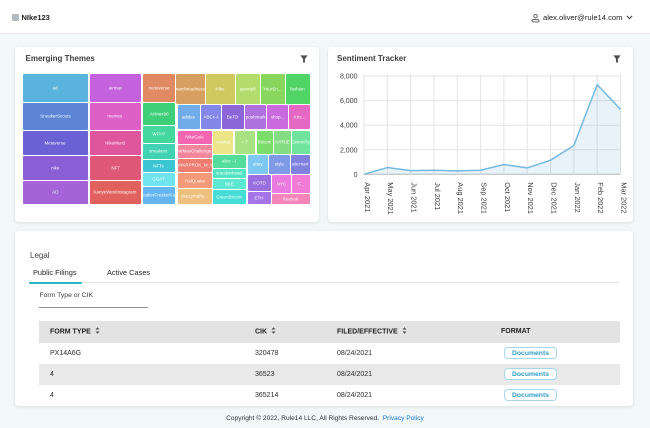  Describe the element at coordinates (349, 150) in the screenshot. I see `svg-text: 2,000` at that location.